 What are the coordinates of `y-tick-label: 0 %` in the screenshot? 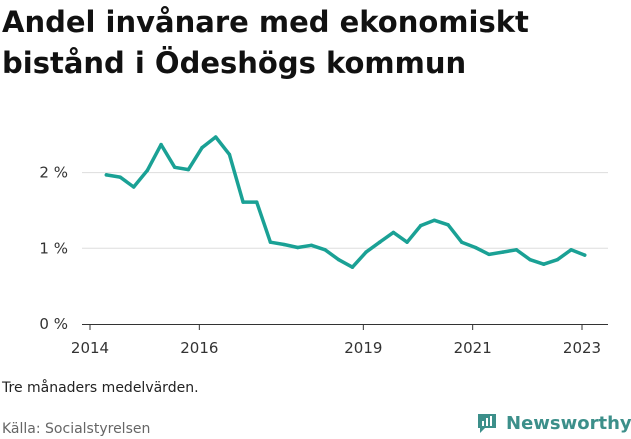 It's located at (53, 324).